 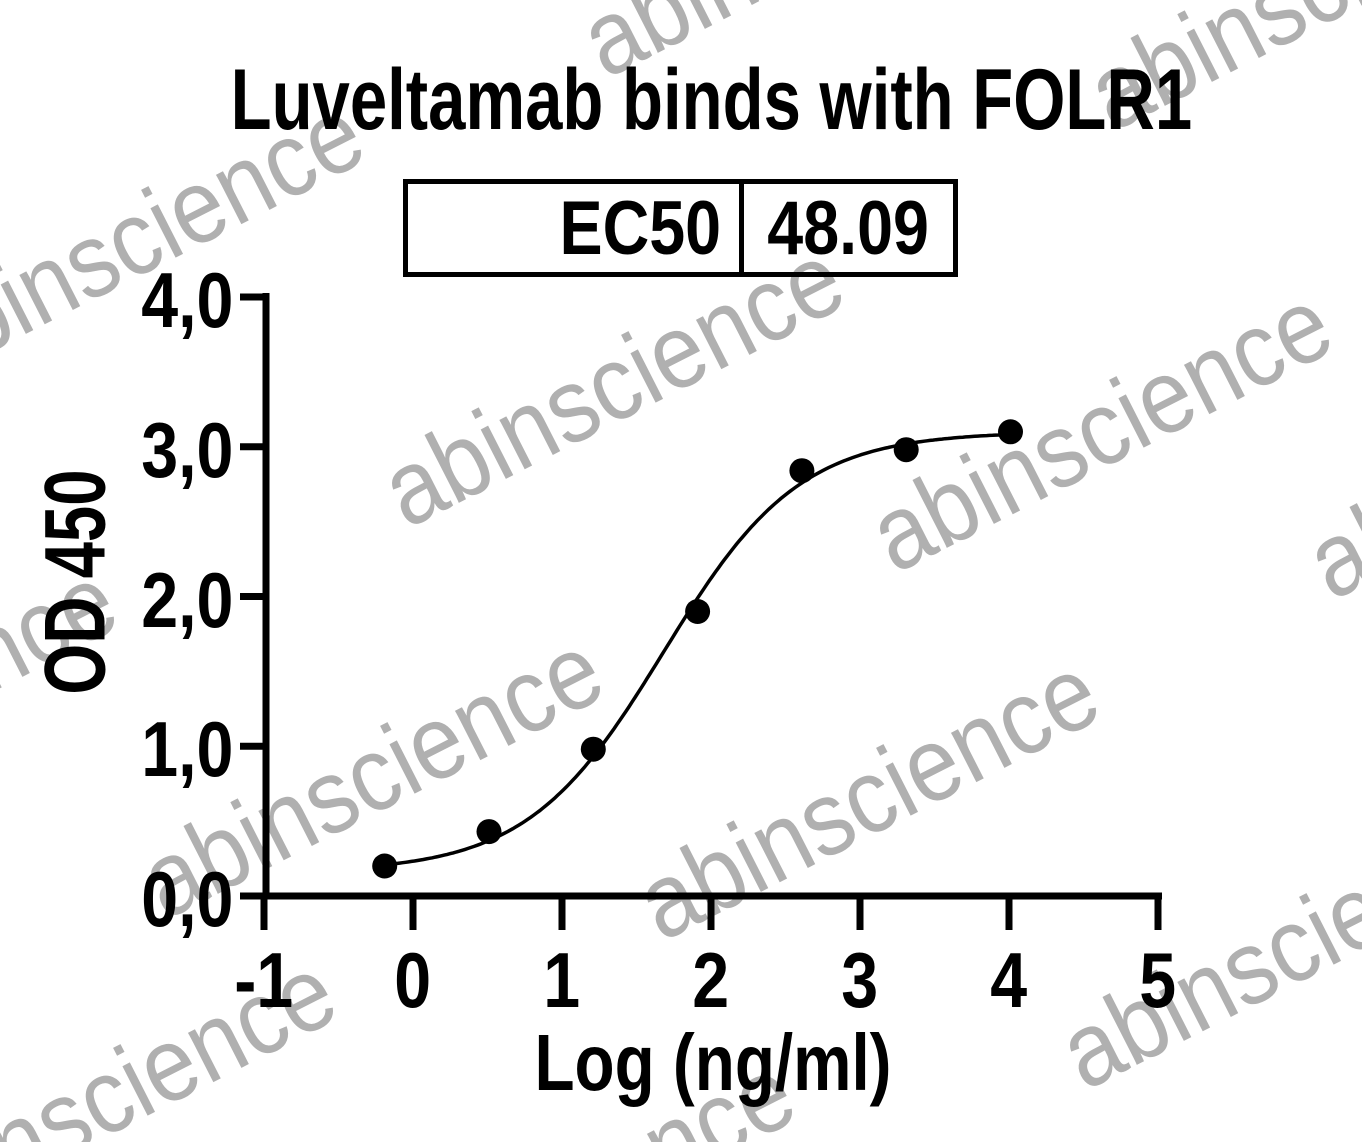 I want to click on x-tick-label: 5, so click(x=1158, y=980).